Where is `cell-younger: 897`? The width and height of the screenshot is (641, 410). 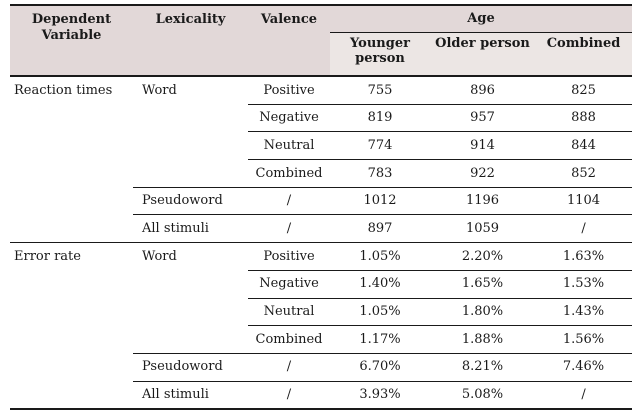 cell-younger: 897 is located at coordinates (380, 229).